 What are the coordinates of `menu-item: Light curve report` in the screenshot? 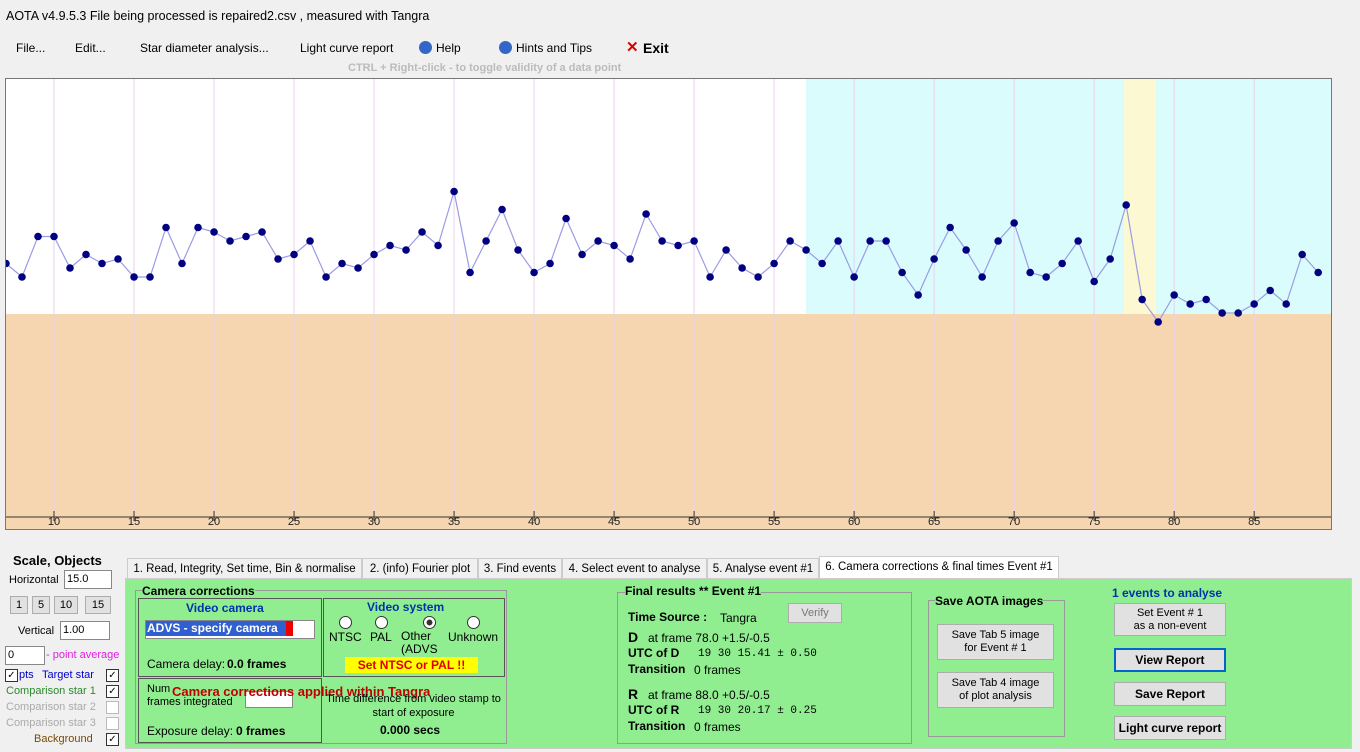 It's located at (346, 48).